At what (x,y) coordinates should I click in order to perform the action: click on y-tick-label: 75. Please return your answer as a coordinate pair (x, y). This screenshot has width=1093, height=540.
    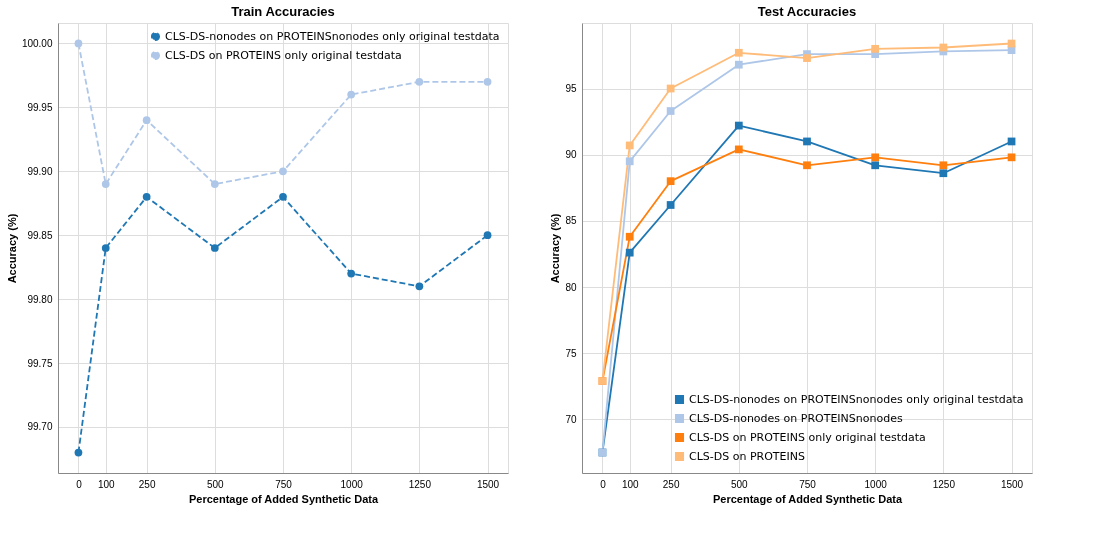
    Looking at the image, I should click on (571, 353).